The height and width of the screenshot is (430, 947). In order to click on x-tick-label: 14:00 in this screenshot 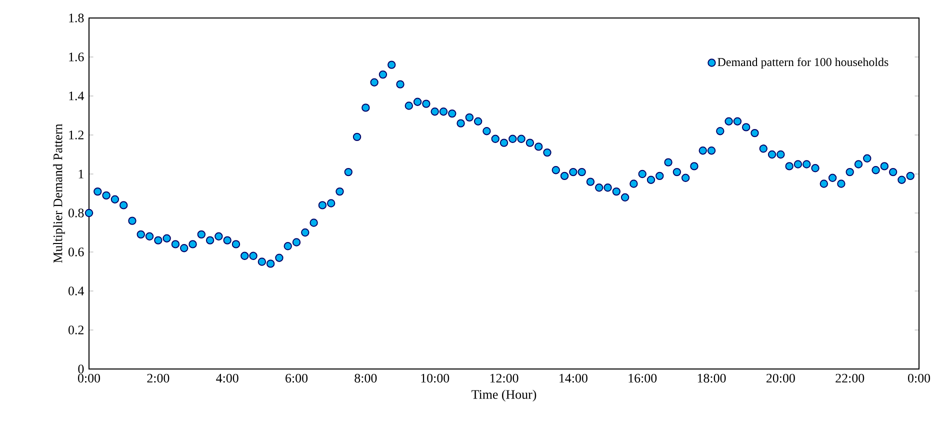, I will do `click(574, 378)`.